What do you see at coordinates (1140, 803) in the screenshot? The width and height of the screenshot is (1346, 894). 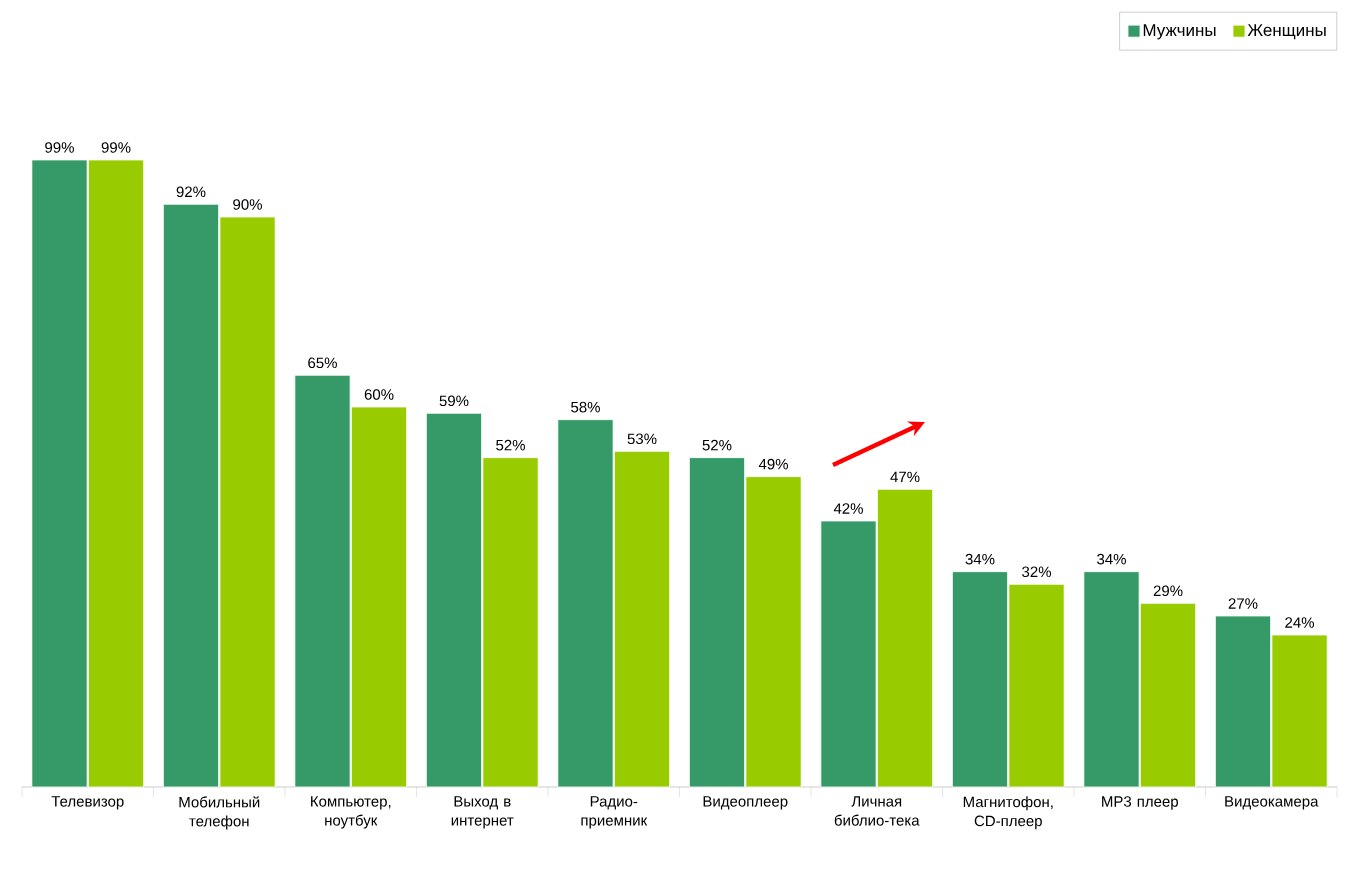 I see `x-tick-label: MP3 плеер` at bounding box center [1140, 803].